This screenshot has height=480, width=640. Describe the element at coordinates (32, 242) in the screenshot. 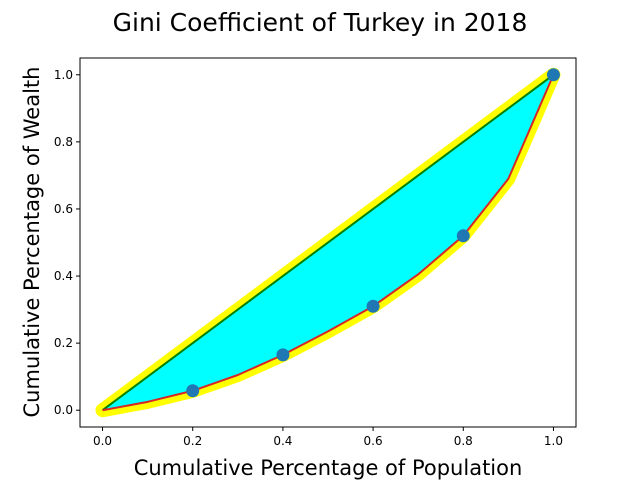

I see `y-axis-label: Cumulative Percentage of Wealth` at that location.